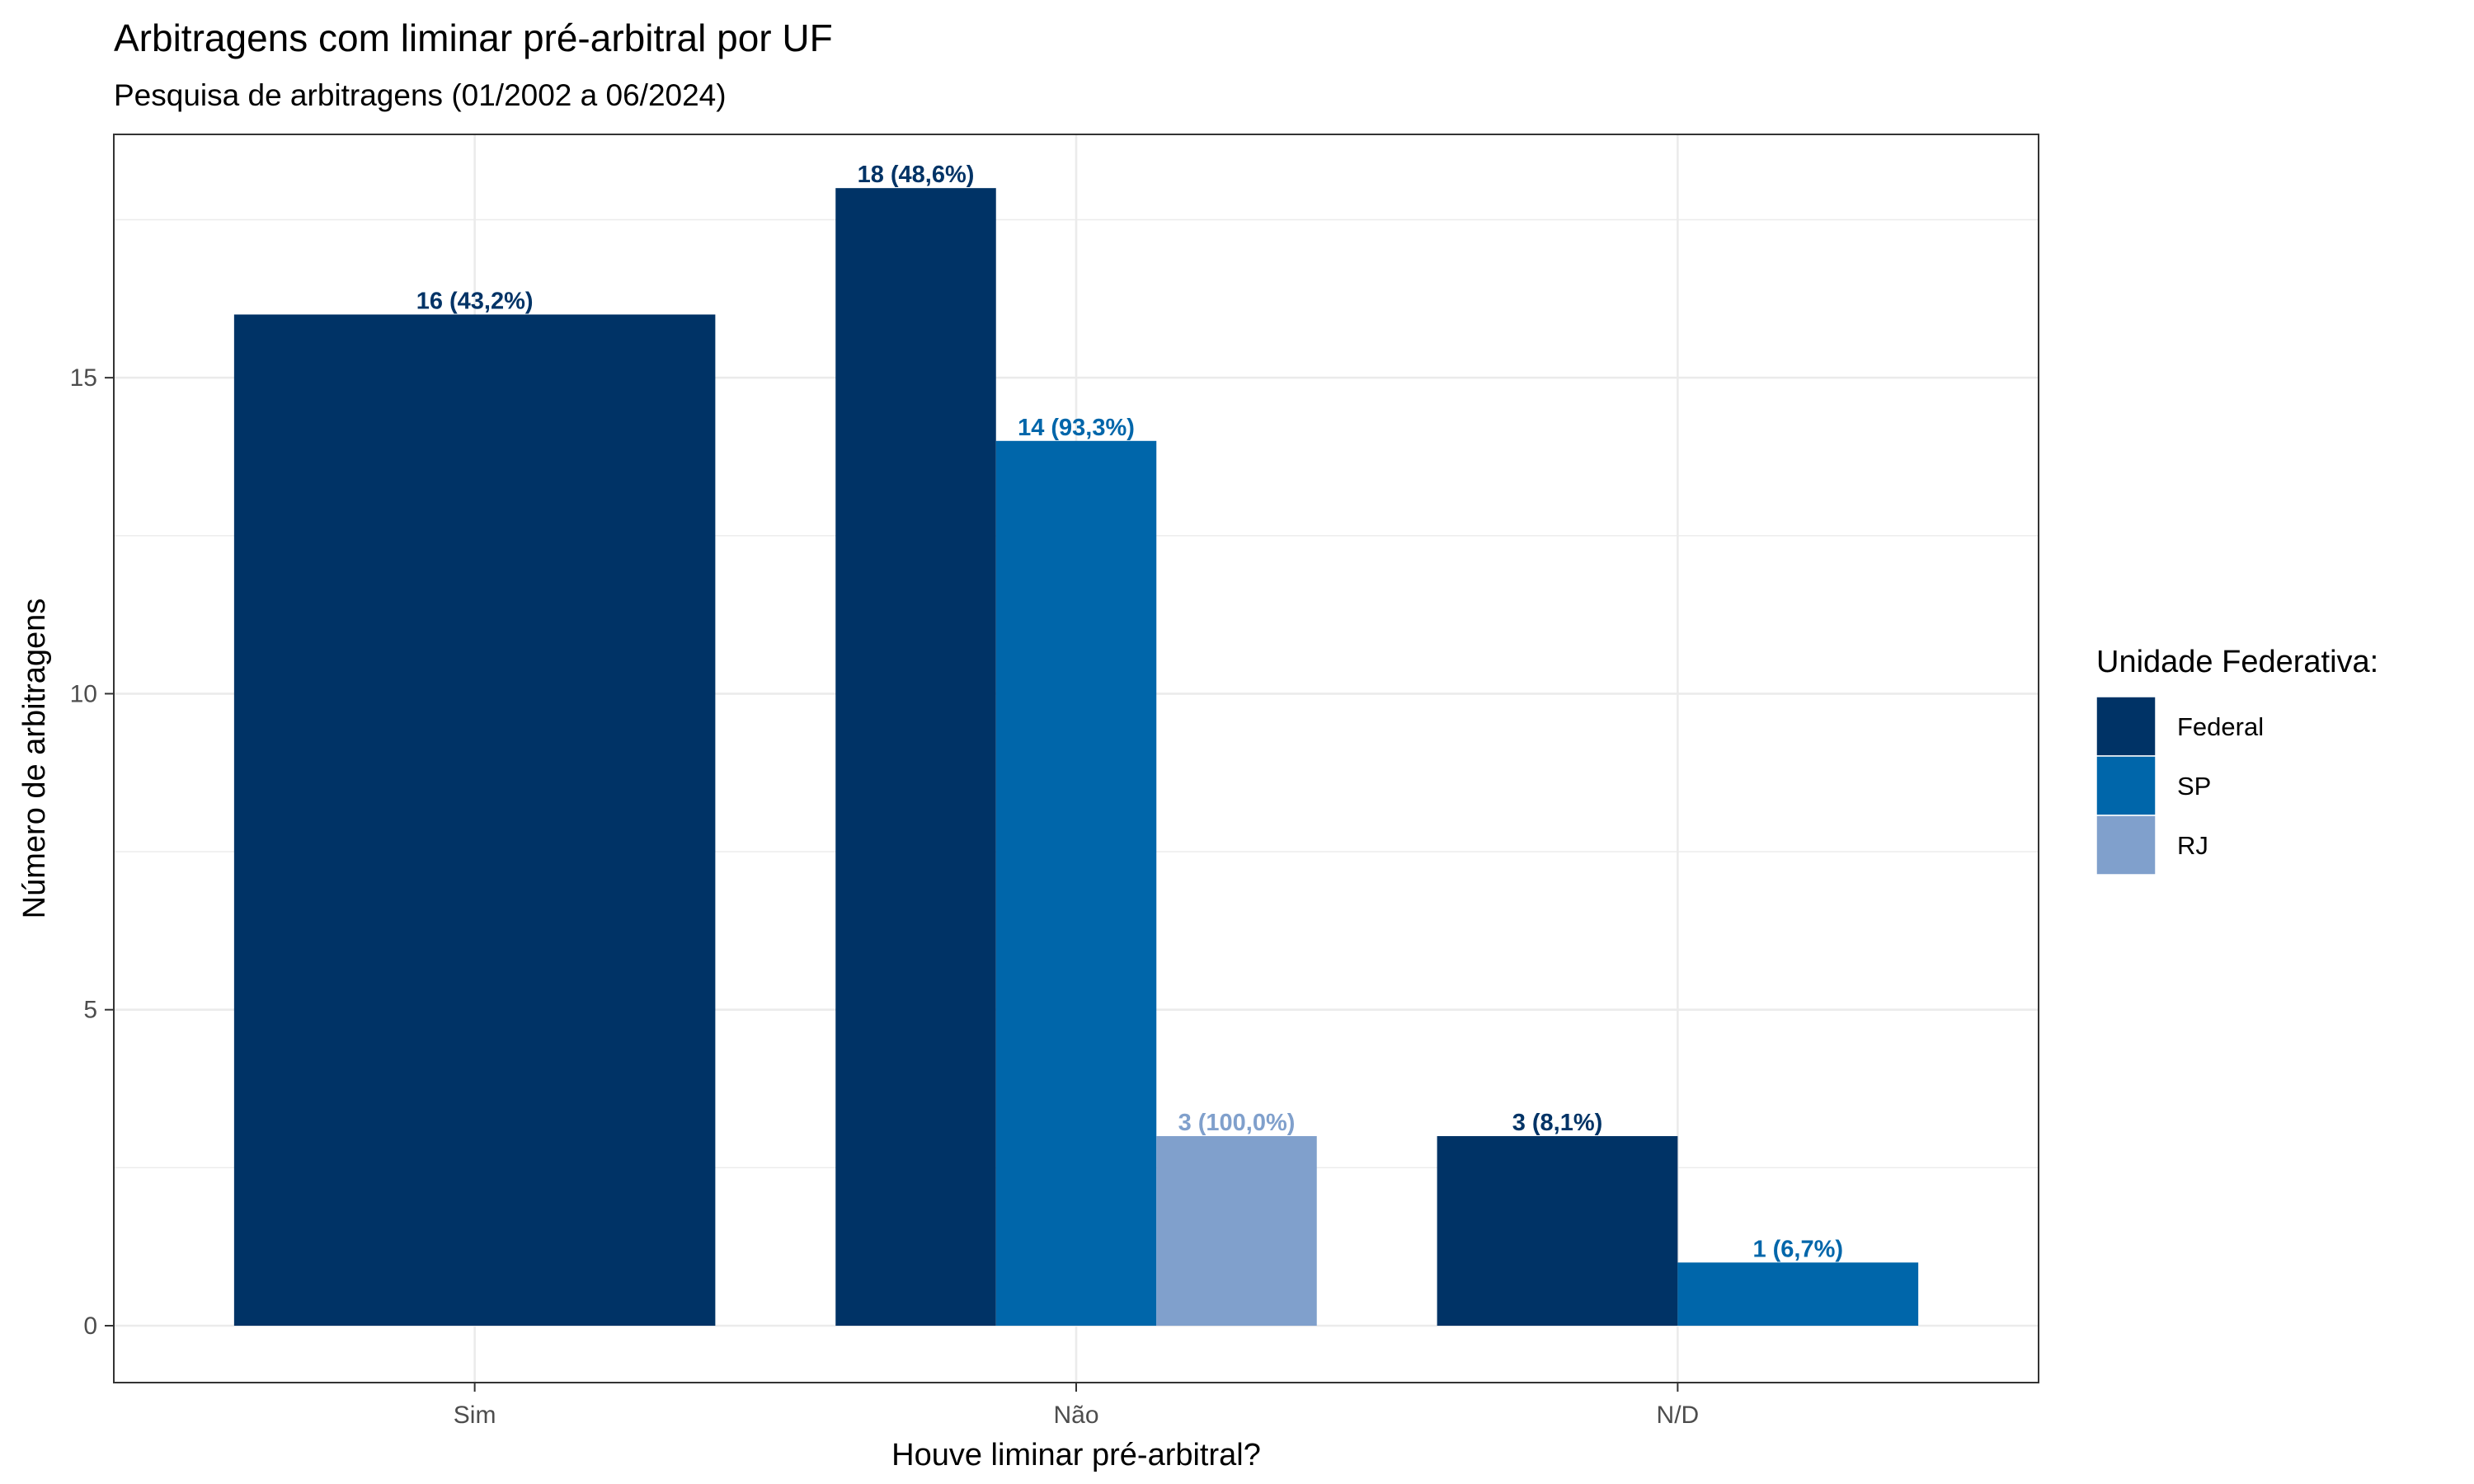 Image resolution: width=2474 pixels, height=1484 pixels. What do you see at coordinates (90, 1011) in the screenshot?
I see `y-tick-label: 5` at bounding box center [90, 1011].